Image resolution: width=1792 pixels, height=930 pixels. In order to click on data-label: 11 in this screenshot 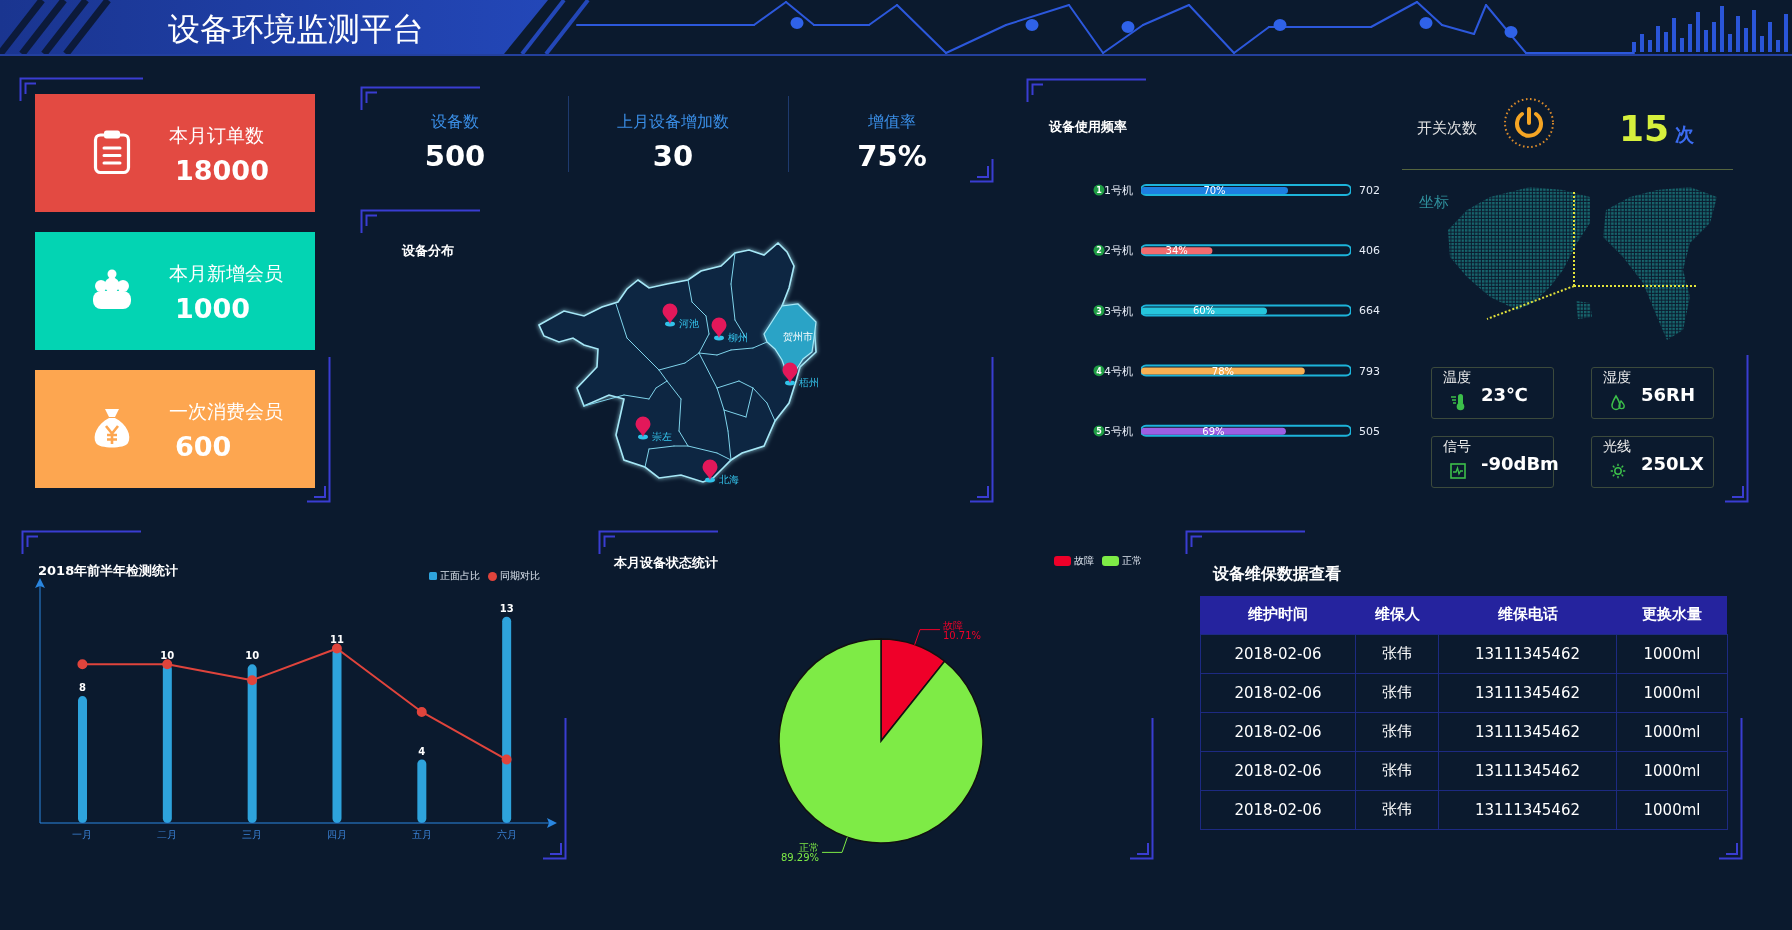, I will do `click(337, 640)`.